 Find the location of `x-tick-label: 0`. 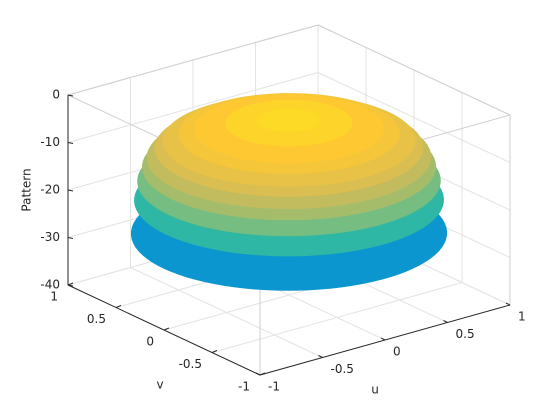

x-tick-label: 0 is located at coordinates (397, 352).